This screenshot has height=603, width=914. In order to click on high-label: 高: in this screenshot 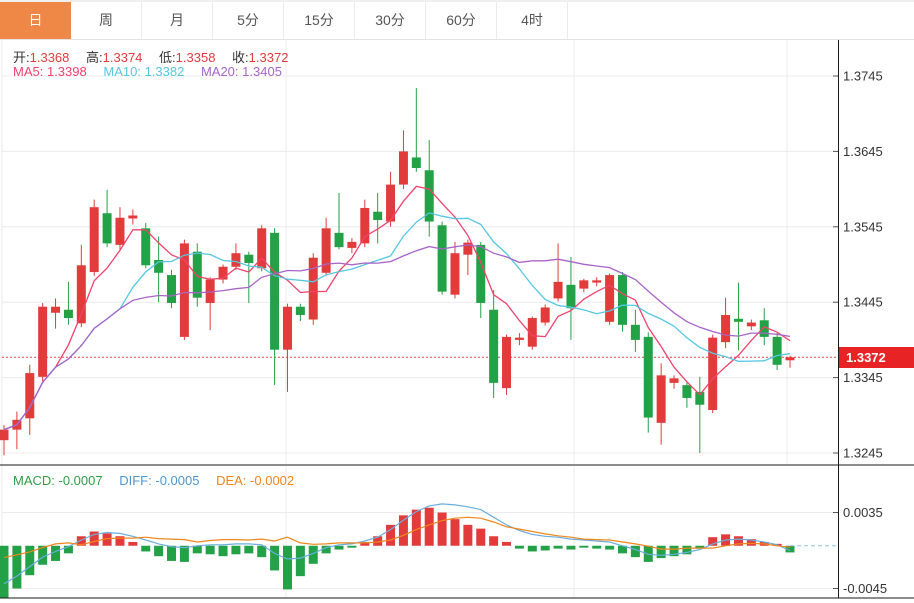, I will do `click(94, 57)`.